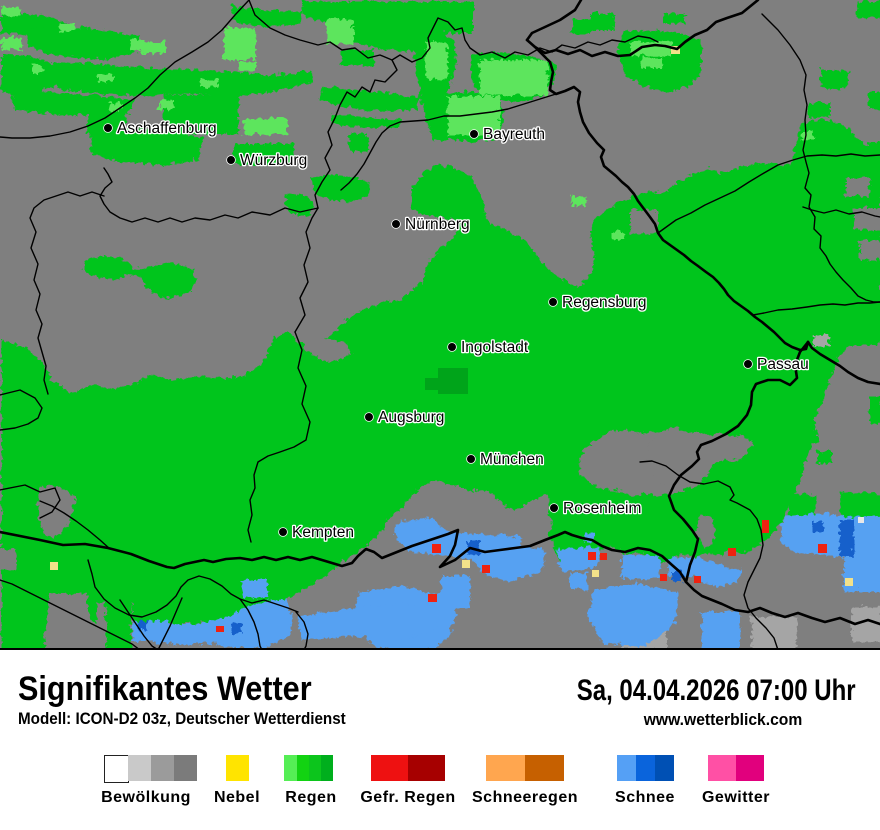 The height and width of the screenshot is (830, 880). Describe the element at coordinates (323, 532) in the screenshot. I see `svg-text: Kempten` at that location.